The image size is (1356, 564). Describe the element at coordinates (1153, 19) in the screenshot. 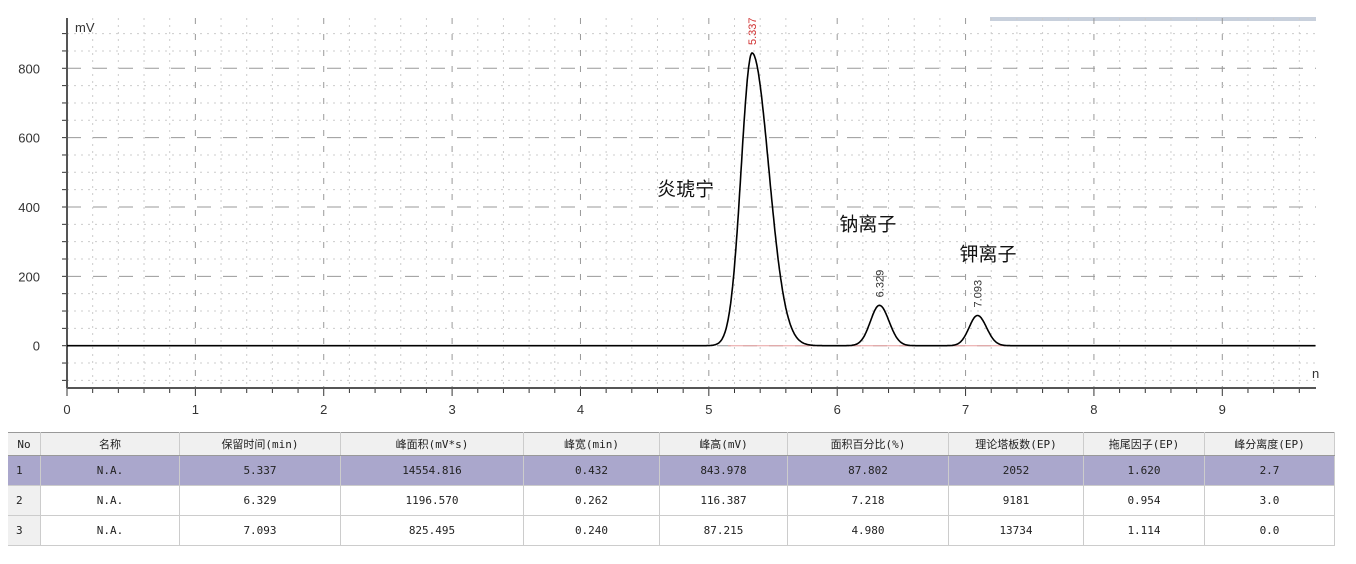

I see `panel-edge` at that location.